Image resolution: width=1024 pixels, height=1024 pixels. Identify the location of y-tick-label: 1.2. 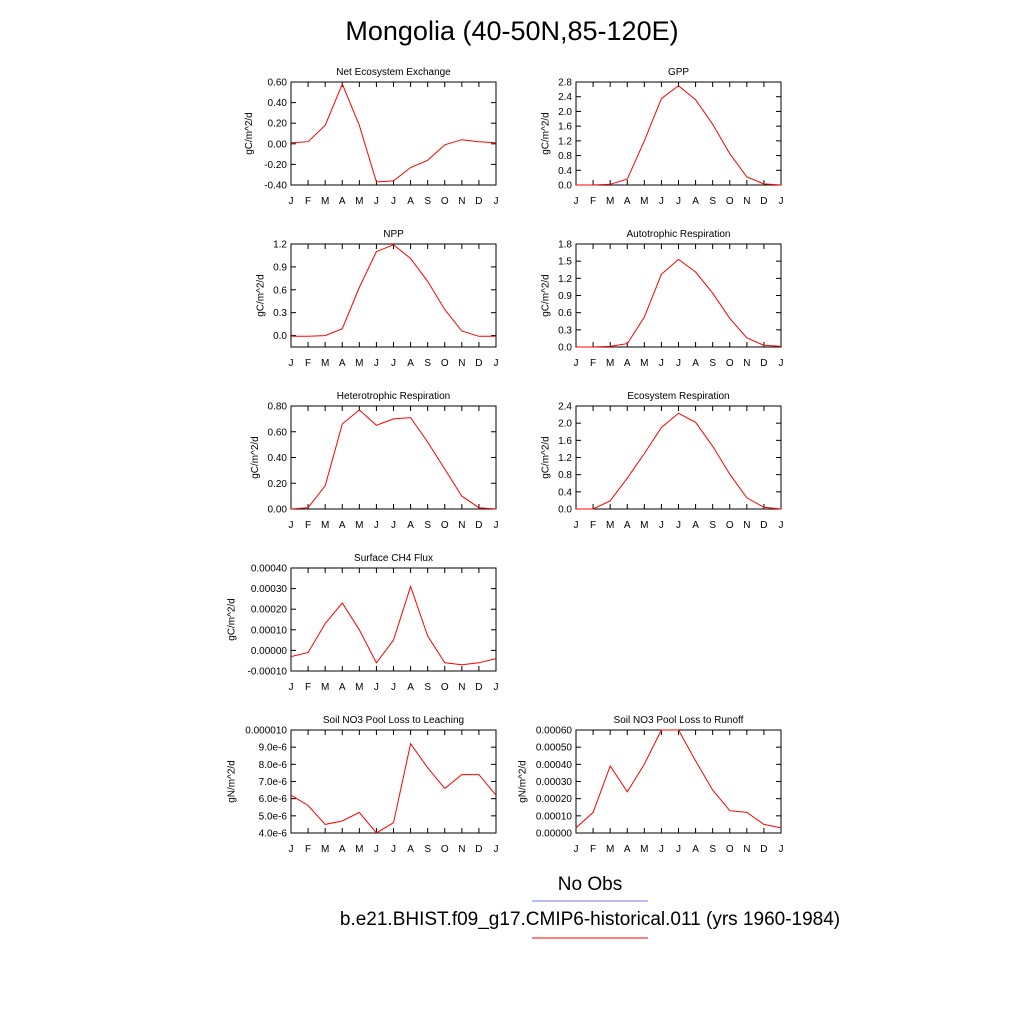
(280, 245).